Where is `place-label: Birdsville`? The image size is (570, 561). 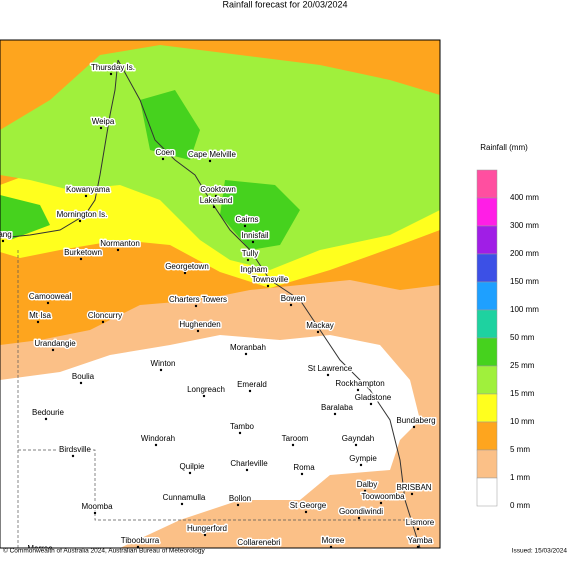 place-label: Birdsville is located at coordinates (75, 449).